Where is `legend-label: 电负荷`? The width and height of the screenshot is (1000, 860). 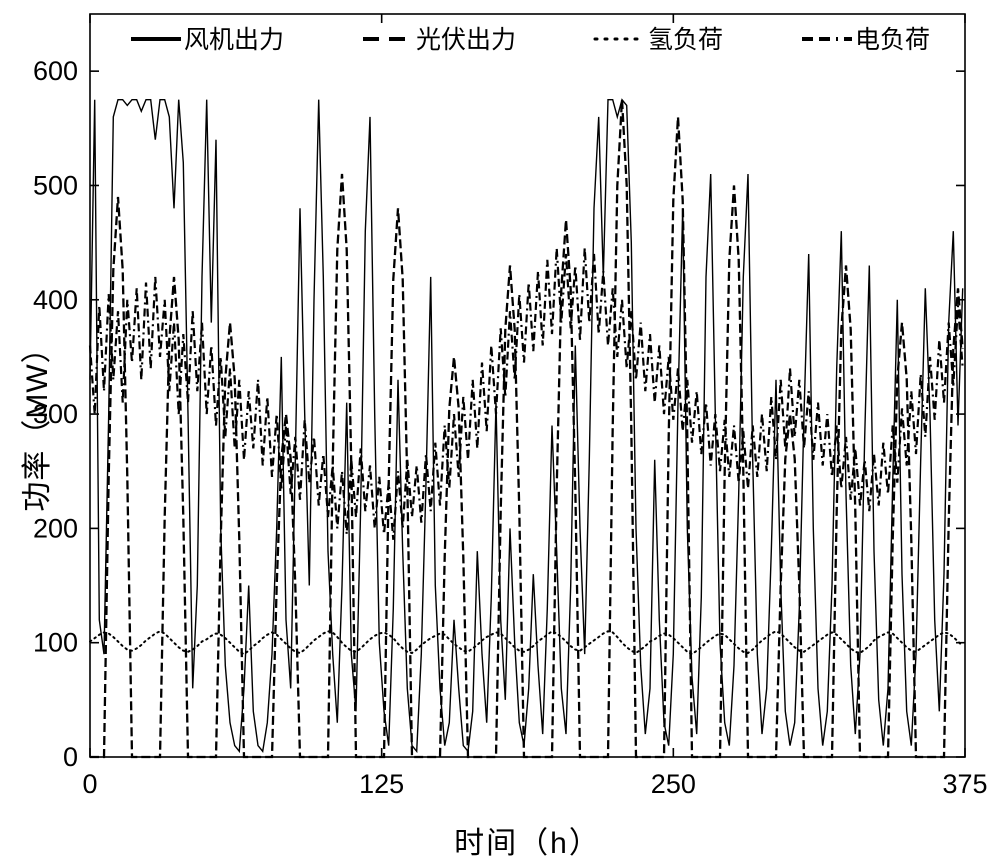 legend-label: 电负荷 is located at coordinates (892, 40).